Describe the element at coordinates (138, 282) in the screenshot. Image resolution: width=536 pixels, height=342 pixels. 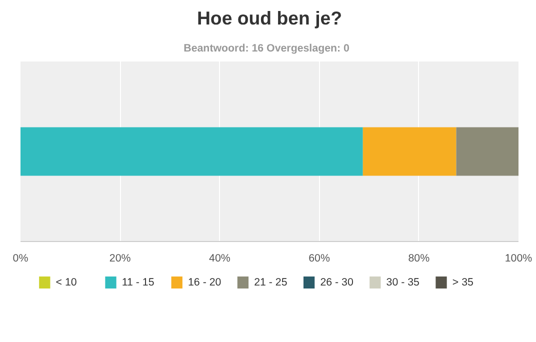
I see `legend-label: 11 - 15` at that location.